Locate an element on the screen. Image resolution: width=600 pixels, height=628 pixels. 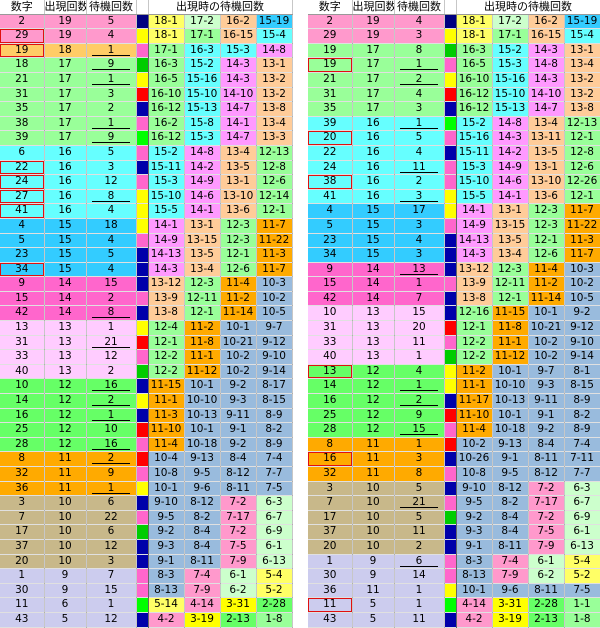
cell-count: 14 is located at coordinates (373, 270).